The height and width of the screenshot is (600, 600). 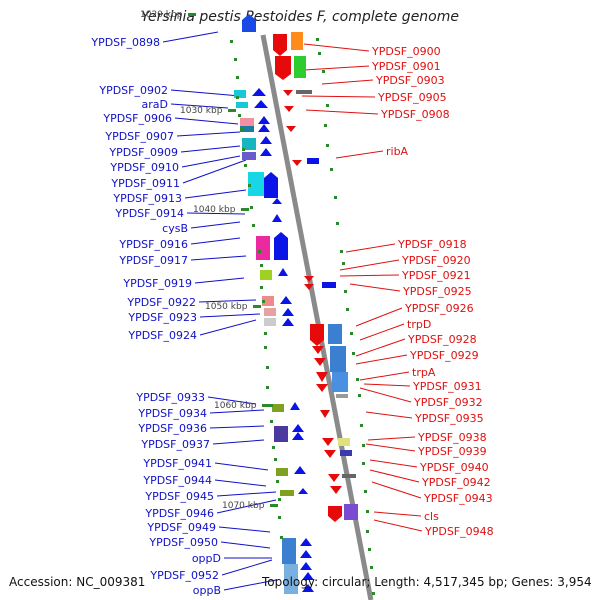 What do you see at coordinates (153, 244) in the screenshot?
I see `gene-label-left: YPDSF_0916` at bounding box center [153, 244].